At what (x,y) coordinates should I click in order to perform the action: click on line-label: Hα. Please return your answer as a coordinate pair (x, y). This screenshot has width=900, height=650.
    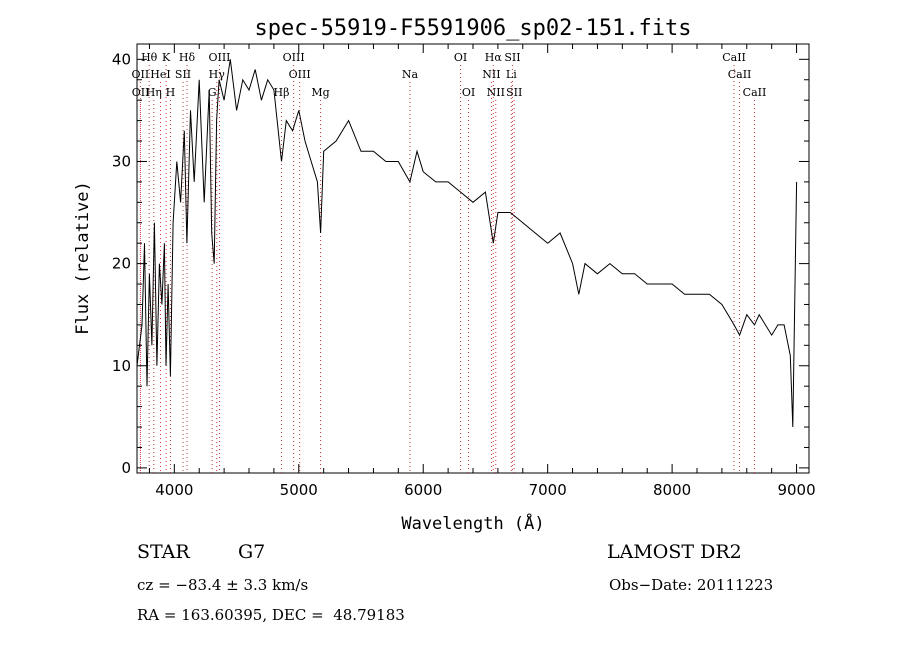
    Looking at the image, I should click on (494, 57).